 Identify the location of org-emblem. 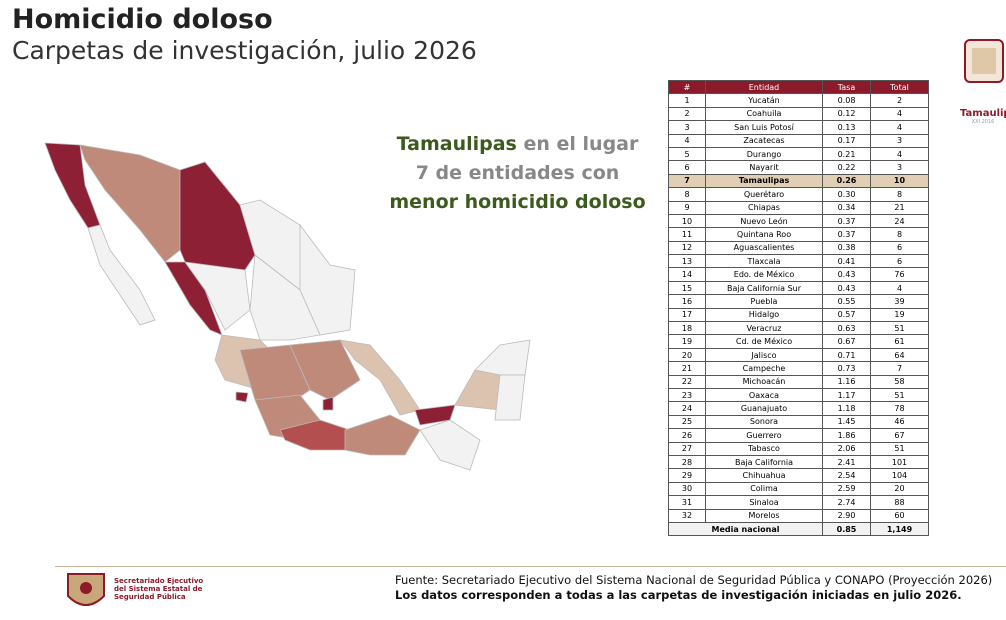
(86, 589).